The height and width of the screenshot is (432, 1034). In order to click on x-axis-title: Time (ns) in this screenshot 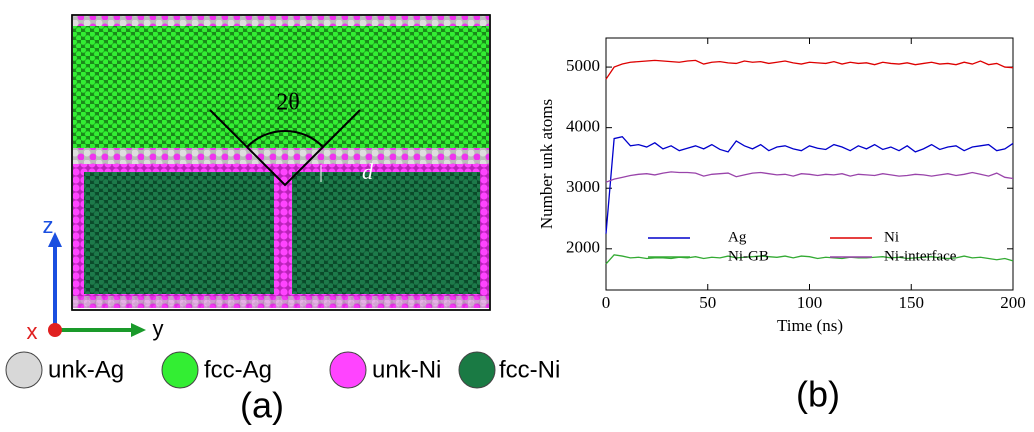, I will do `click(810, 325)`.